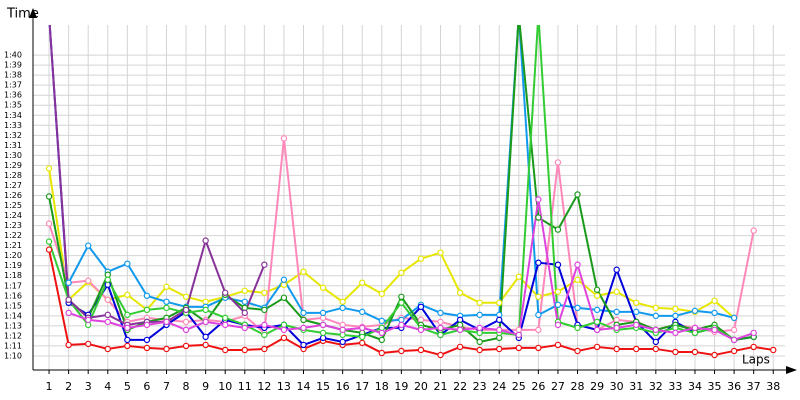 Image resolution: width=800 pixels, height=400 pixels. What do you see at coordinates (791, 370) in the screenshot?
I see `x-axis-arrow` at bounding box center [791, 370].